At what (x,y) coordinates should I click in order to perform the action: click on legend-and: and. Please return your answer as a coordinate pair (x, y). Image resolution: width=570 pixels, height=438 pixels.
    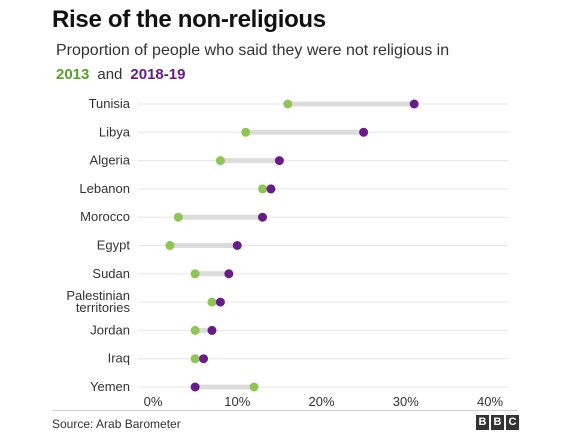
    Looking at the image, I should click on (110, 74).